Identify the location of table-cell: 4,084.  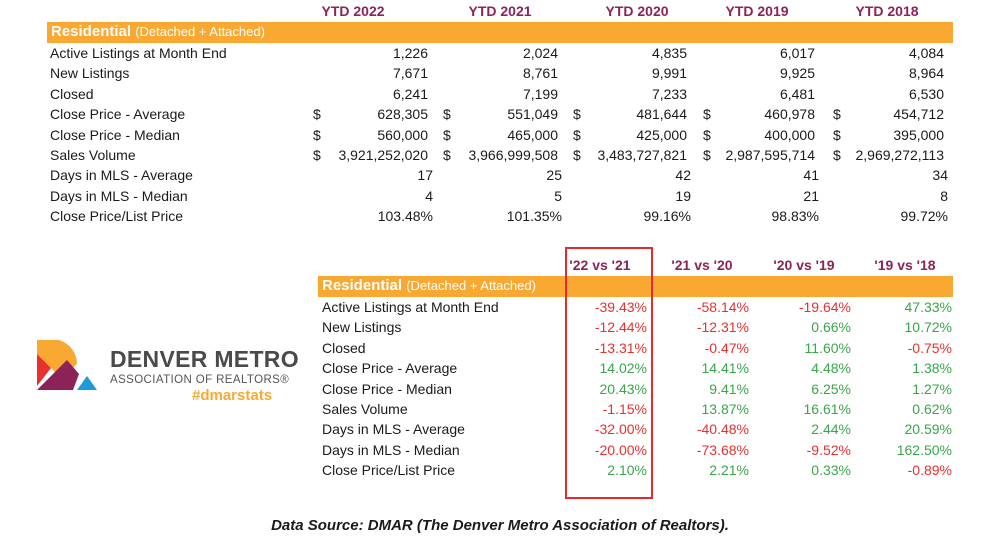
(926, 53).